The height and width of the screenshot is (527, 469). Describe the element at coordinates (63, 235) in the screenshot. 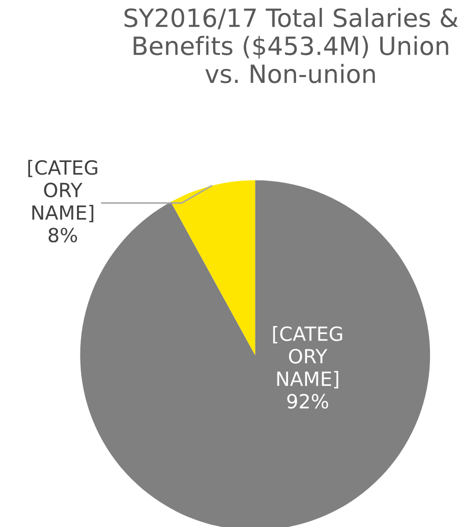

I see `data-label: 8%` at that location.